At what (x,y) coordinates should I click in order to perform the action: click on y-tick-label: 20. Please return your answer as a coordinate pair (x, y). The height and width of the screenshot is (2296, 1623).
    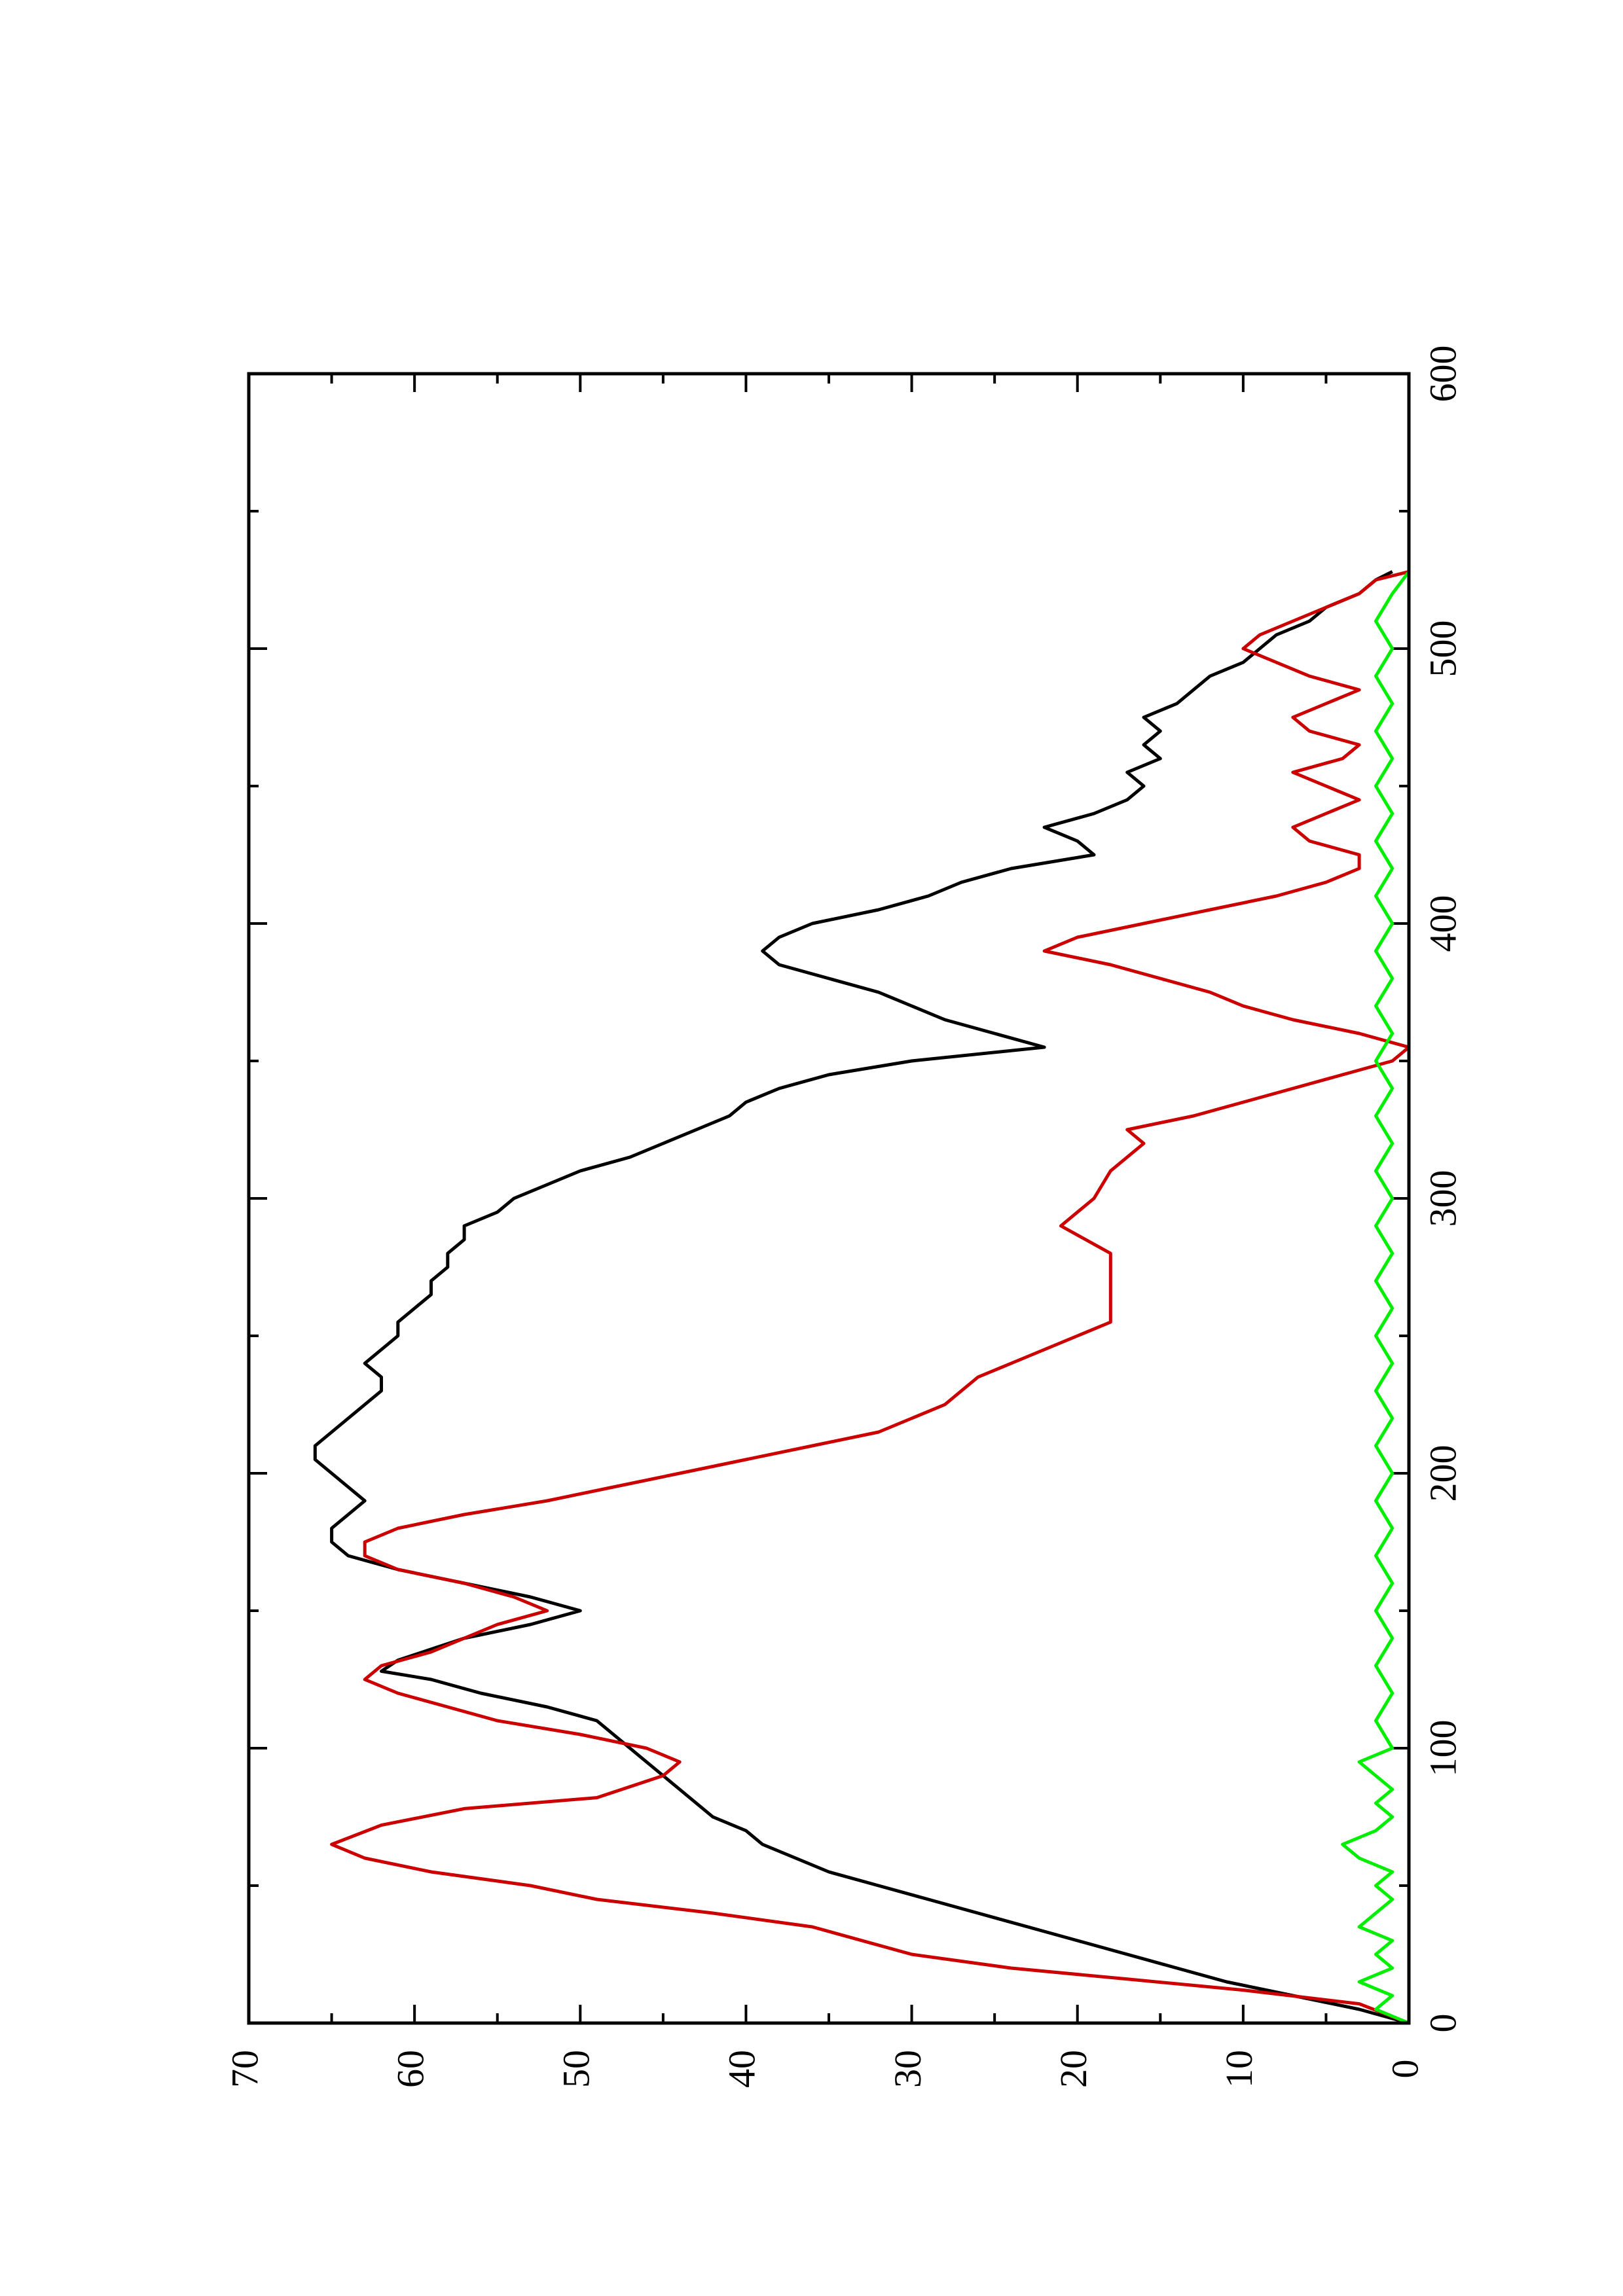
    Looking at the image, I should click on (1073, 2069).